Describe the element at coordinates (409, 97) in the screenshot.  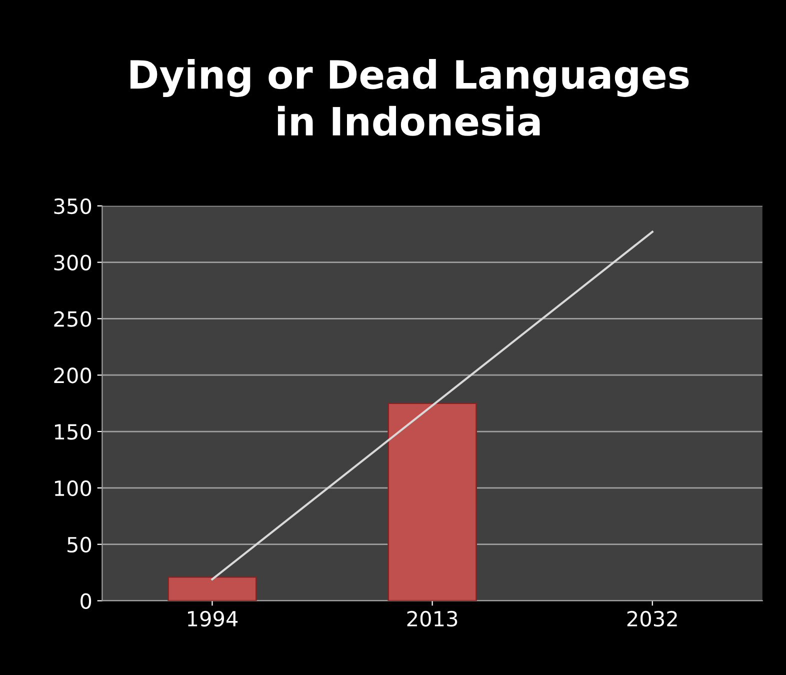
I see `chart-title: Dying or Dead Languages in Indonesia` at that location.